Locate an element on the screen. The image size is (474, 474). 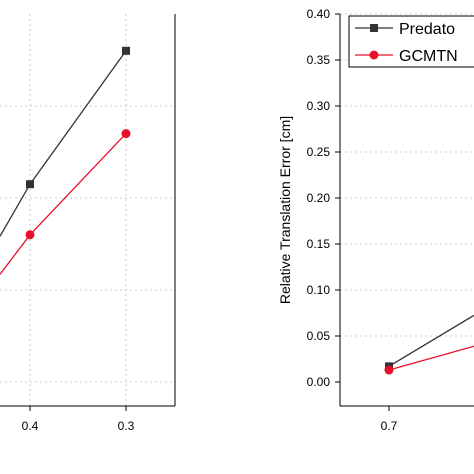
right-y-tick-label: 0.35 is located at coordinates (319, 60).